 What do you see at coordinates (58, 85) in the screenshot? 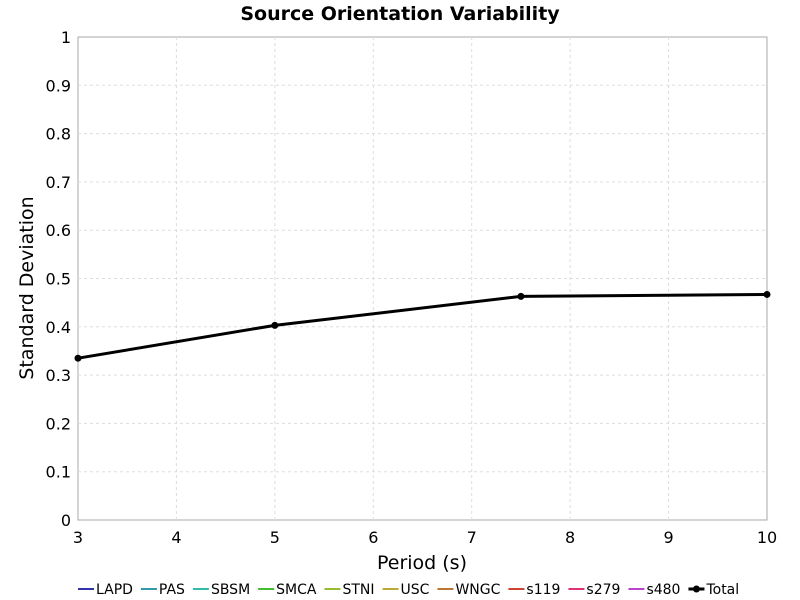
I see `y-tick-label: 0.9` at bounding box center [58, 85].